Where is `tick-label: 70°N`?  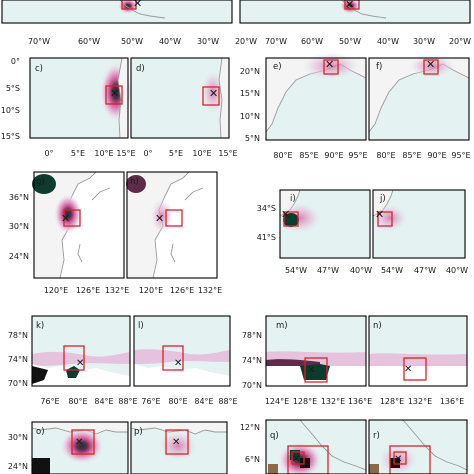 tick-label: 70°N is located at coordinates (252, 385).